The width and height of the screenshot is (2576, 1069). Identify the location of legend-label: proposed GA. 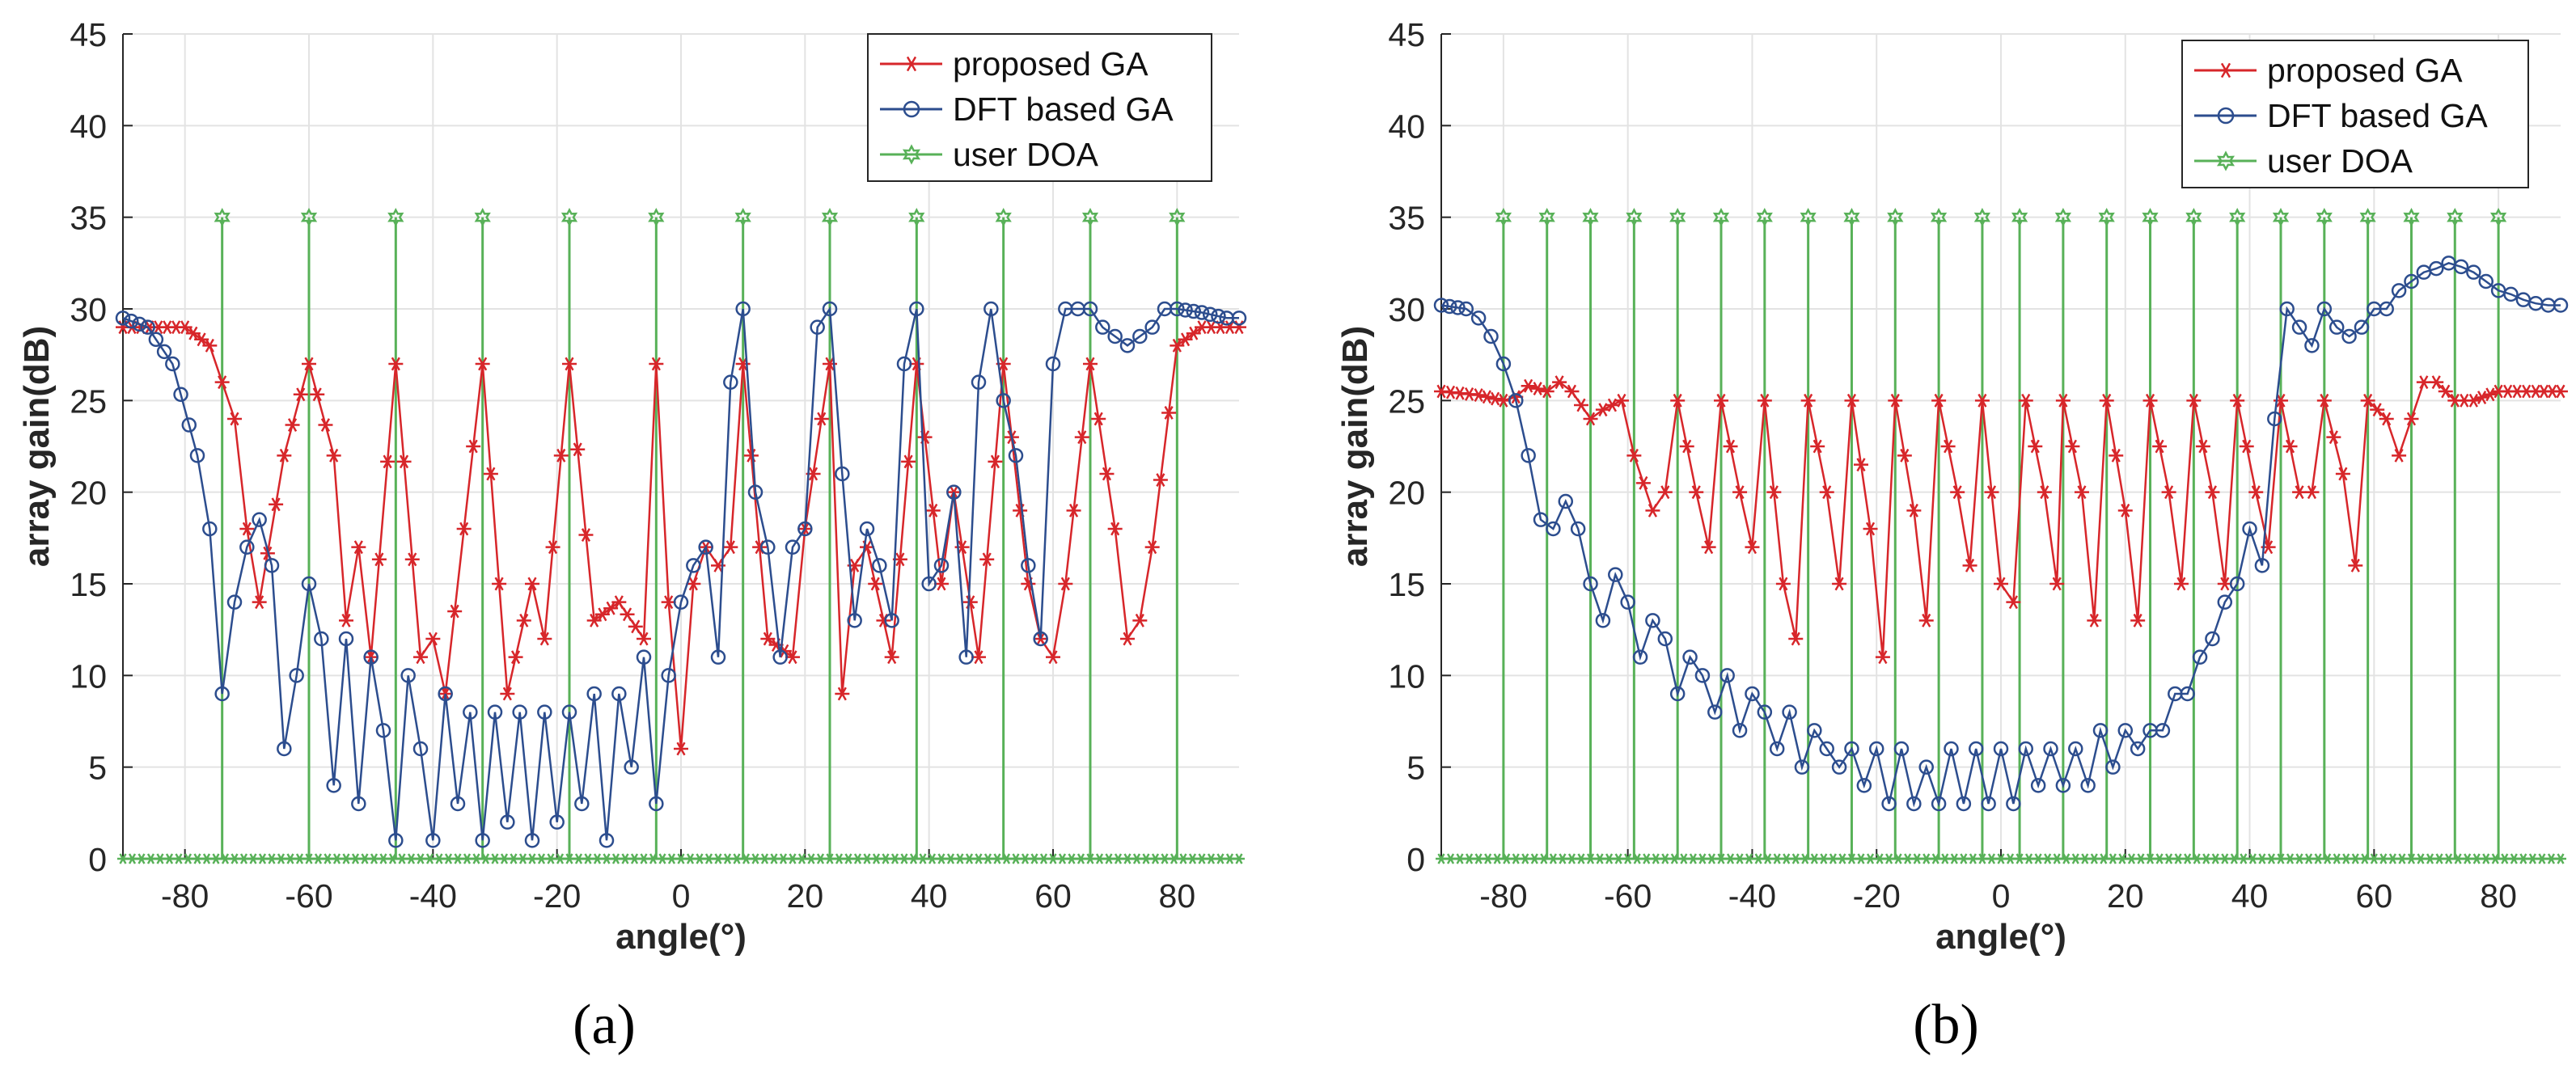
(1051, 63).